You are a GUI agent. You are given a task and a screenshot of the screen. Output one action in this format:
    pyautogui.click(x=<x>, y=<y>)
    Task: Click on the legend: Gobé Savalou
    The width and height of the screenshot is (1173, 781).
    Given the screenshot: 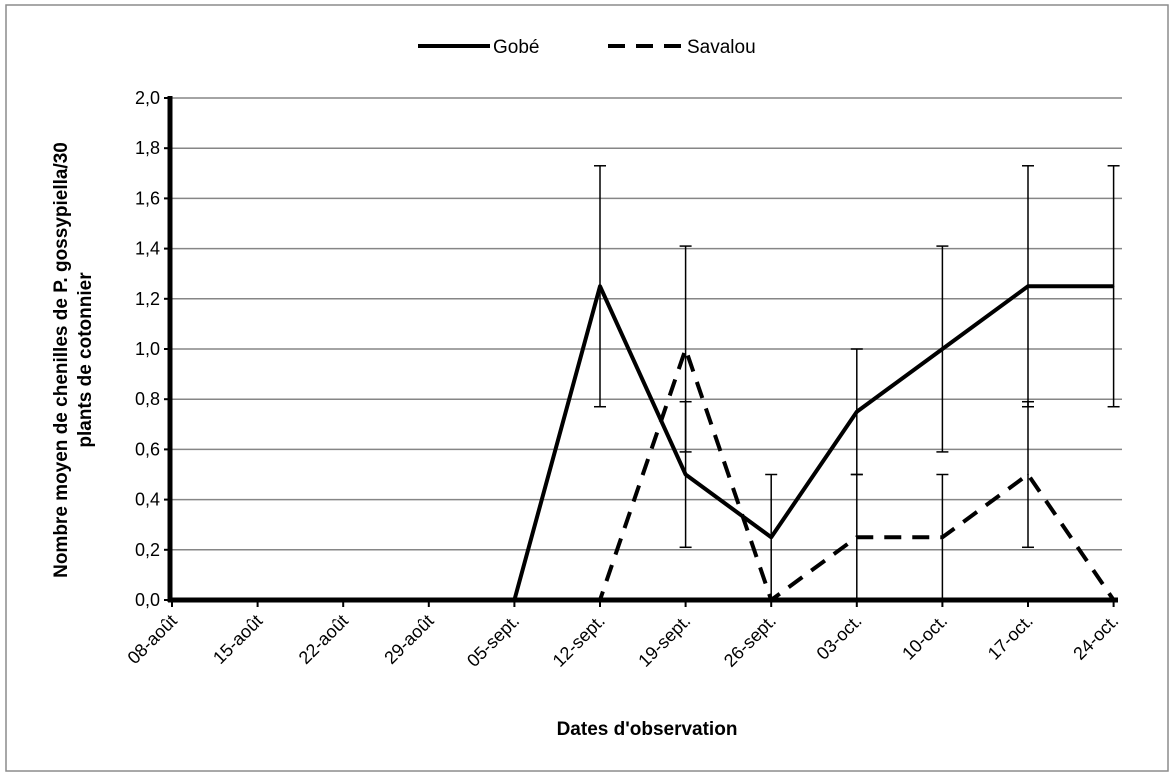 What is the action you would take?
    pyautogui.click(x=587, y=47)
    